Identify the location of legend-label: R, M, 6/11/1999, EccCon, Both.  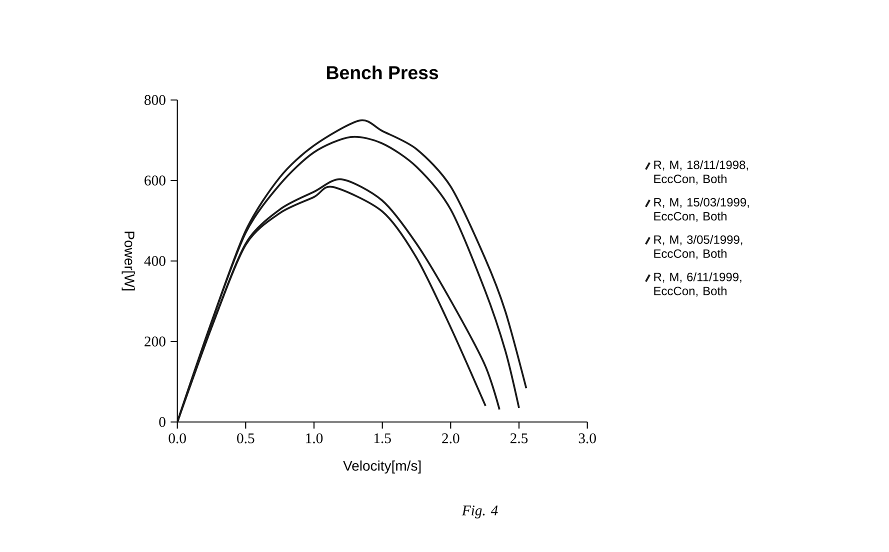
(698, 284).